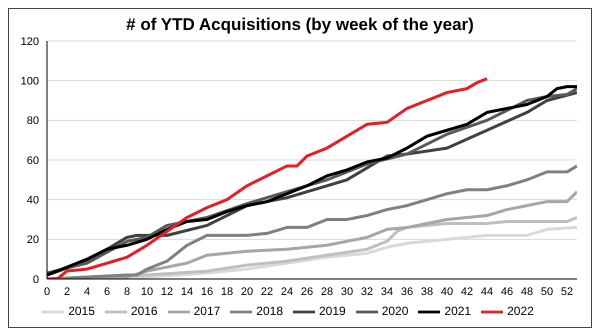  Describe the element at coordinates (567, 292) in the screenshot. I see `x-tick-label: 52` at that location.